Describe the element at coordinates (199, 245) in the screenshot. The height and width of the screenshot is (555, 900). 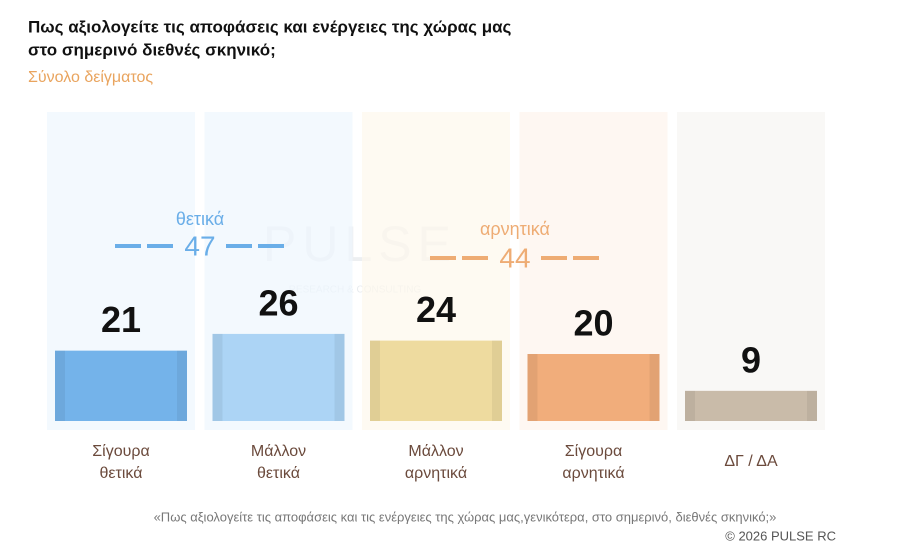
I see `group-total: 47` at that location.